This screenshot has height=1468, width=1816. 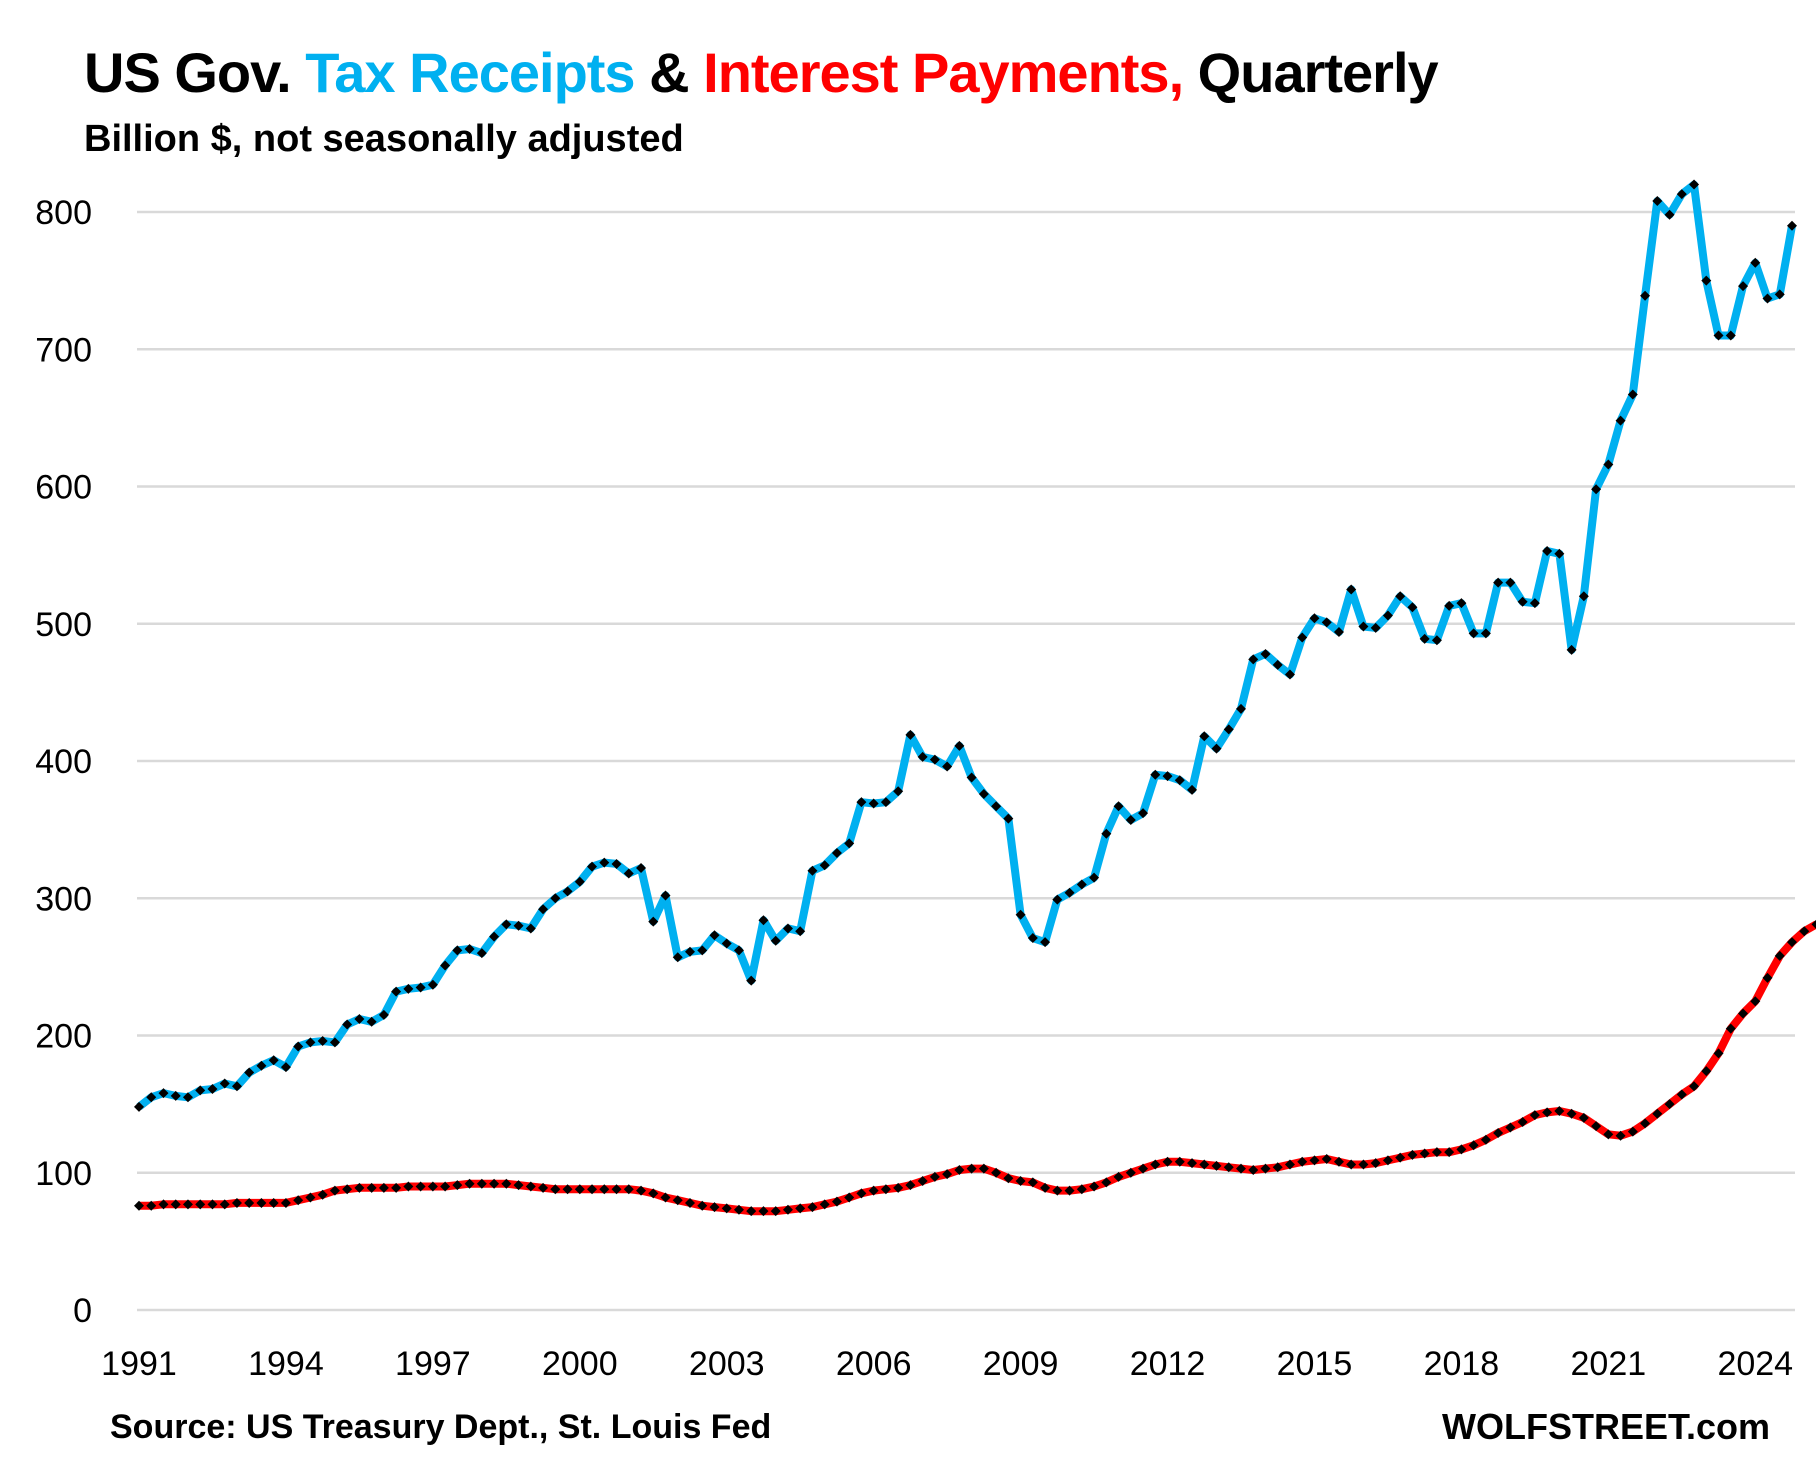 I want to click on y-tick-label: 800, so click(x=63, y=213).